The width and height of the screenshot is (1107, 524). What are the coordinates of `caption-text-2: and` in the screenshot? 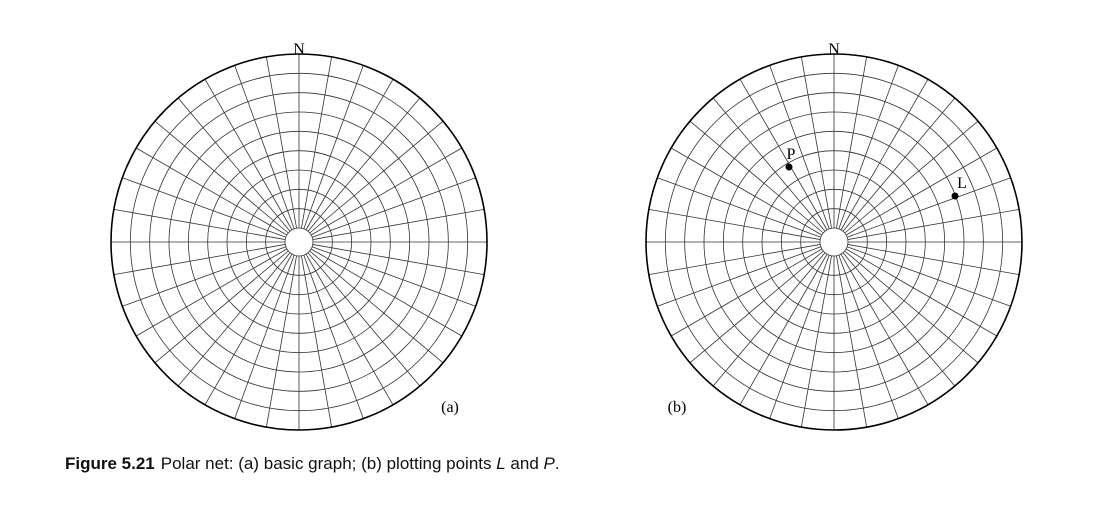 It's located at (524, 463).